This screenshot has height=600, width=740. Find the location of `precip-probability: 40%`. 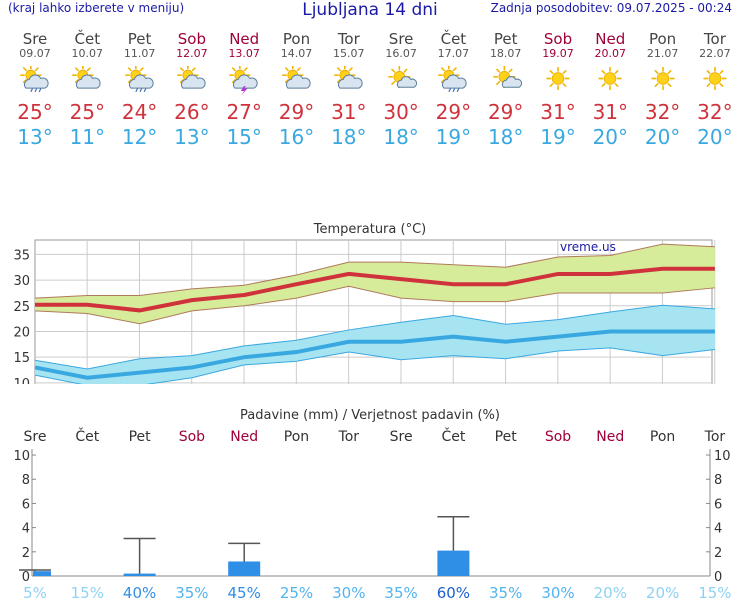

precip-probability: 40% is located at coordinates (139, 592).